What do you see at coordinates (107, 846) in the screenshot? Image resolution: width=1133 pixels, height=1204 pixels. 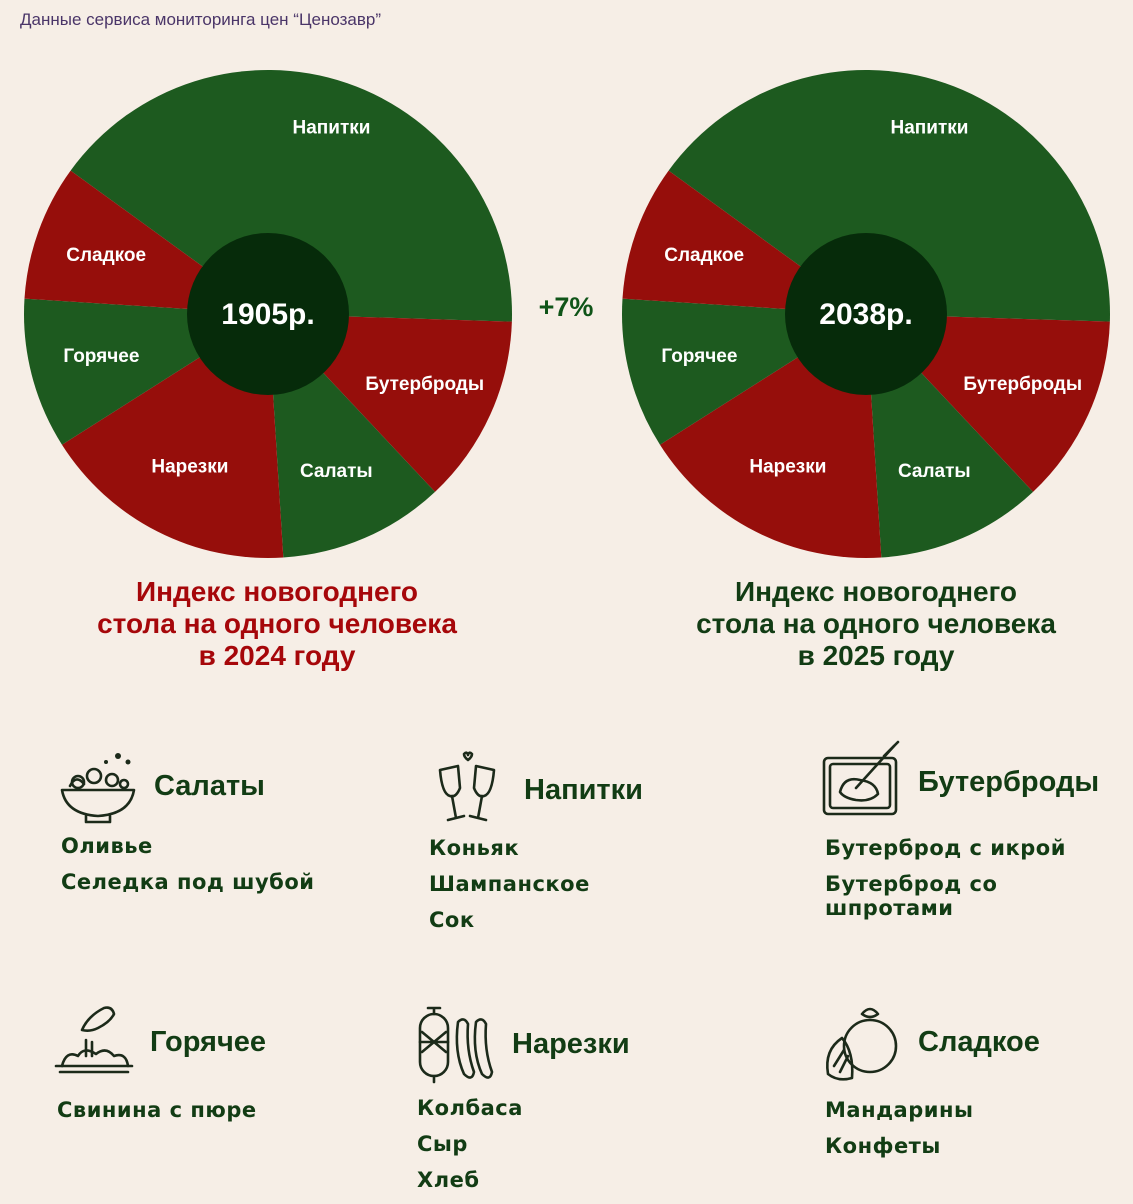 I see `category-salads-item: Оливье` at bounding box center [107, 846].